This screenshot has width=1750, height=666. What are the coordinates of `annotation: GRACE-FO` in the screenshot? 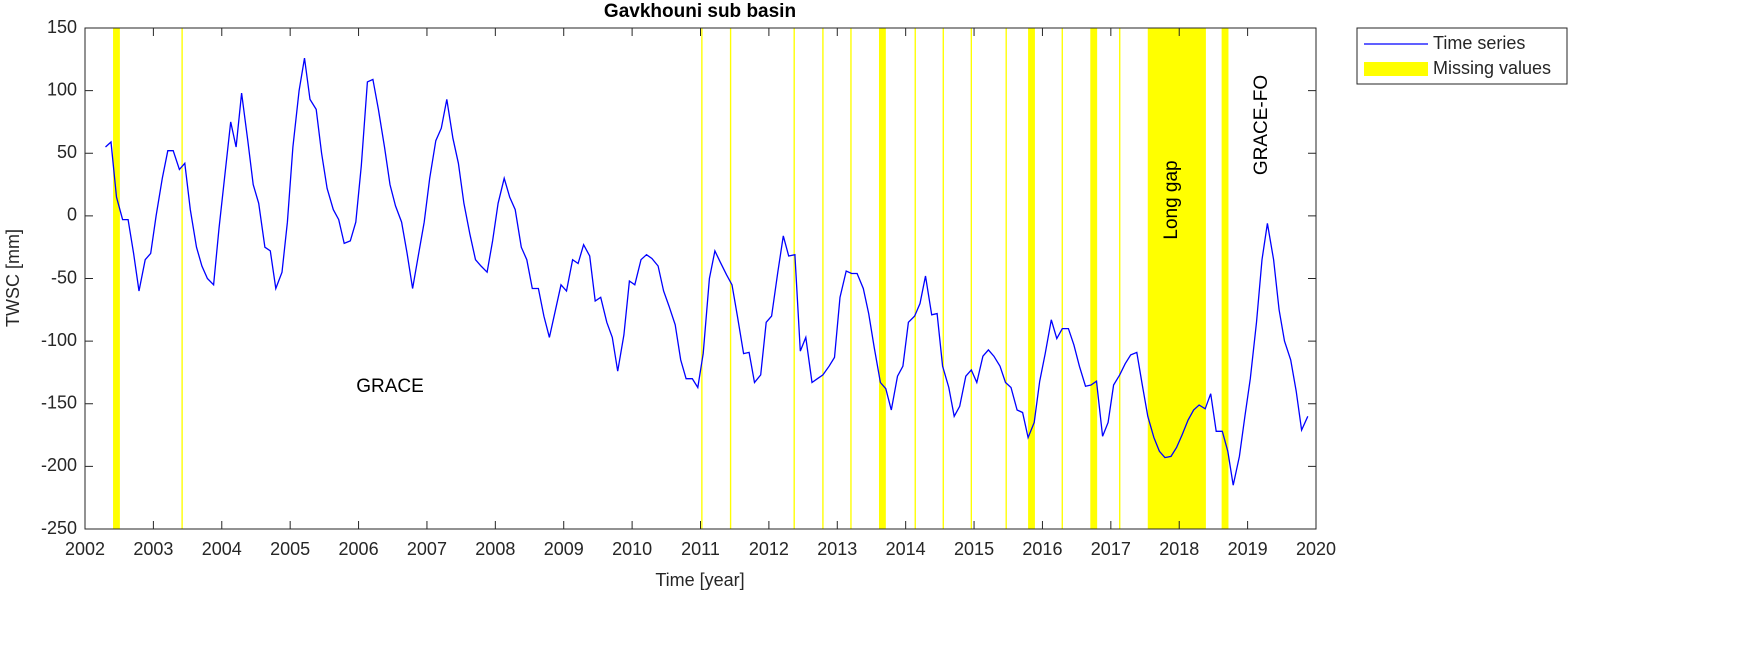 It's located at (1261, 125).